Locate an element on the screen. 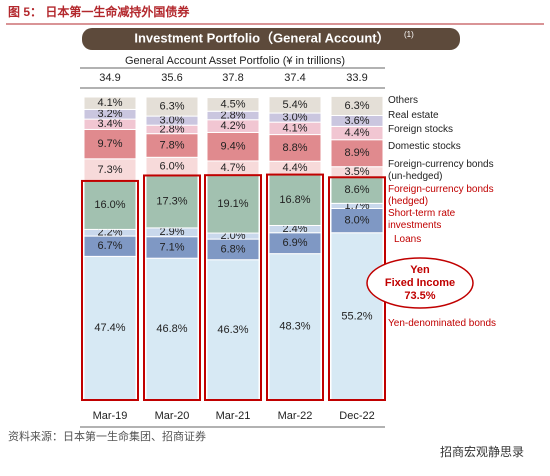 This screenshot has width=550, height=476. legend-entry: Short-term rate investments is located at coordinates (422, 219).